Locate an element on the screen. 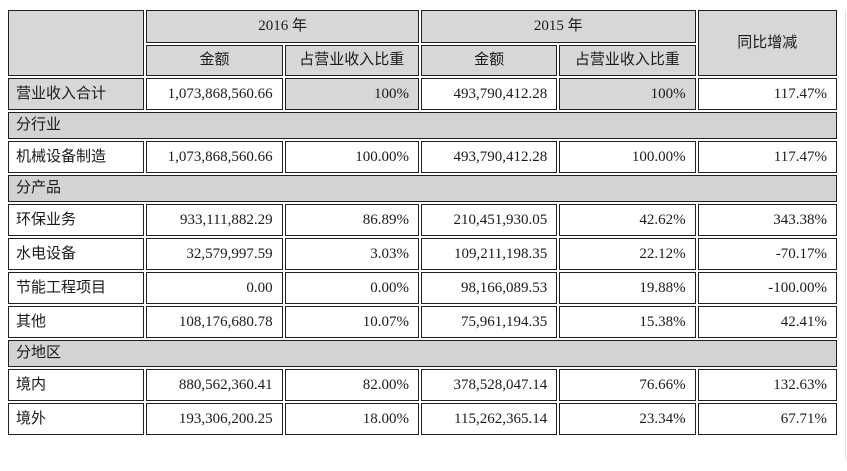 This screenshot has width=847, height=471. header-year-2016: 2016 年 is located at coordinates (282, 26).